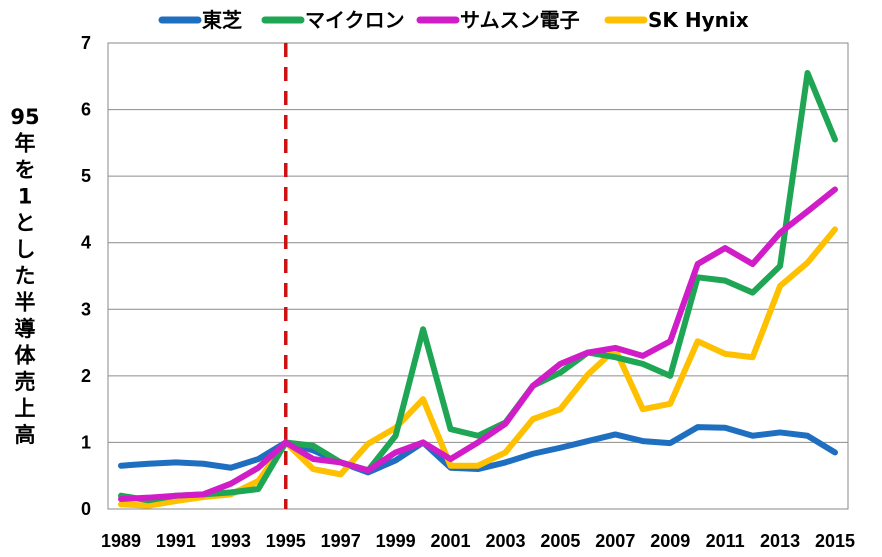 The image size is (882, 557). What do you see at coordinates (505, 541) in the screenshot?
I see `x-tick-label-2003: 2003` at bounding box center [505, 541].